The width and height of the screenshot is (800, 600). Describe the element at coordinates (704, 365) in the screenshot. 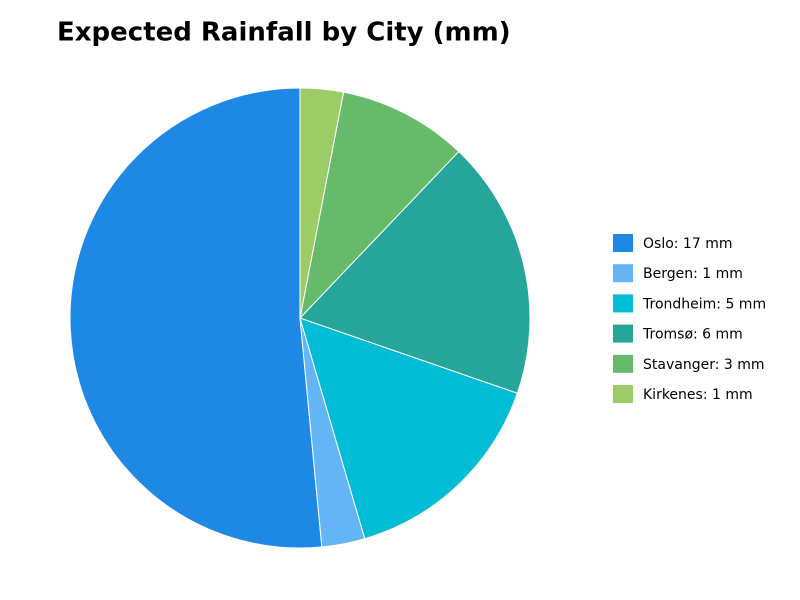

I see `legend-label: Stavanger: 3 mm` at that location.